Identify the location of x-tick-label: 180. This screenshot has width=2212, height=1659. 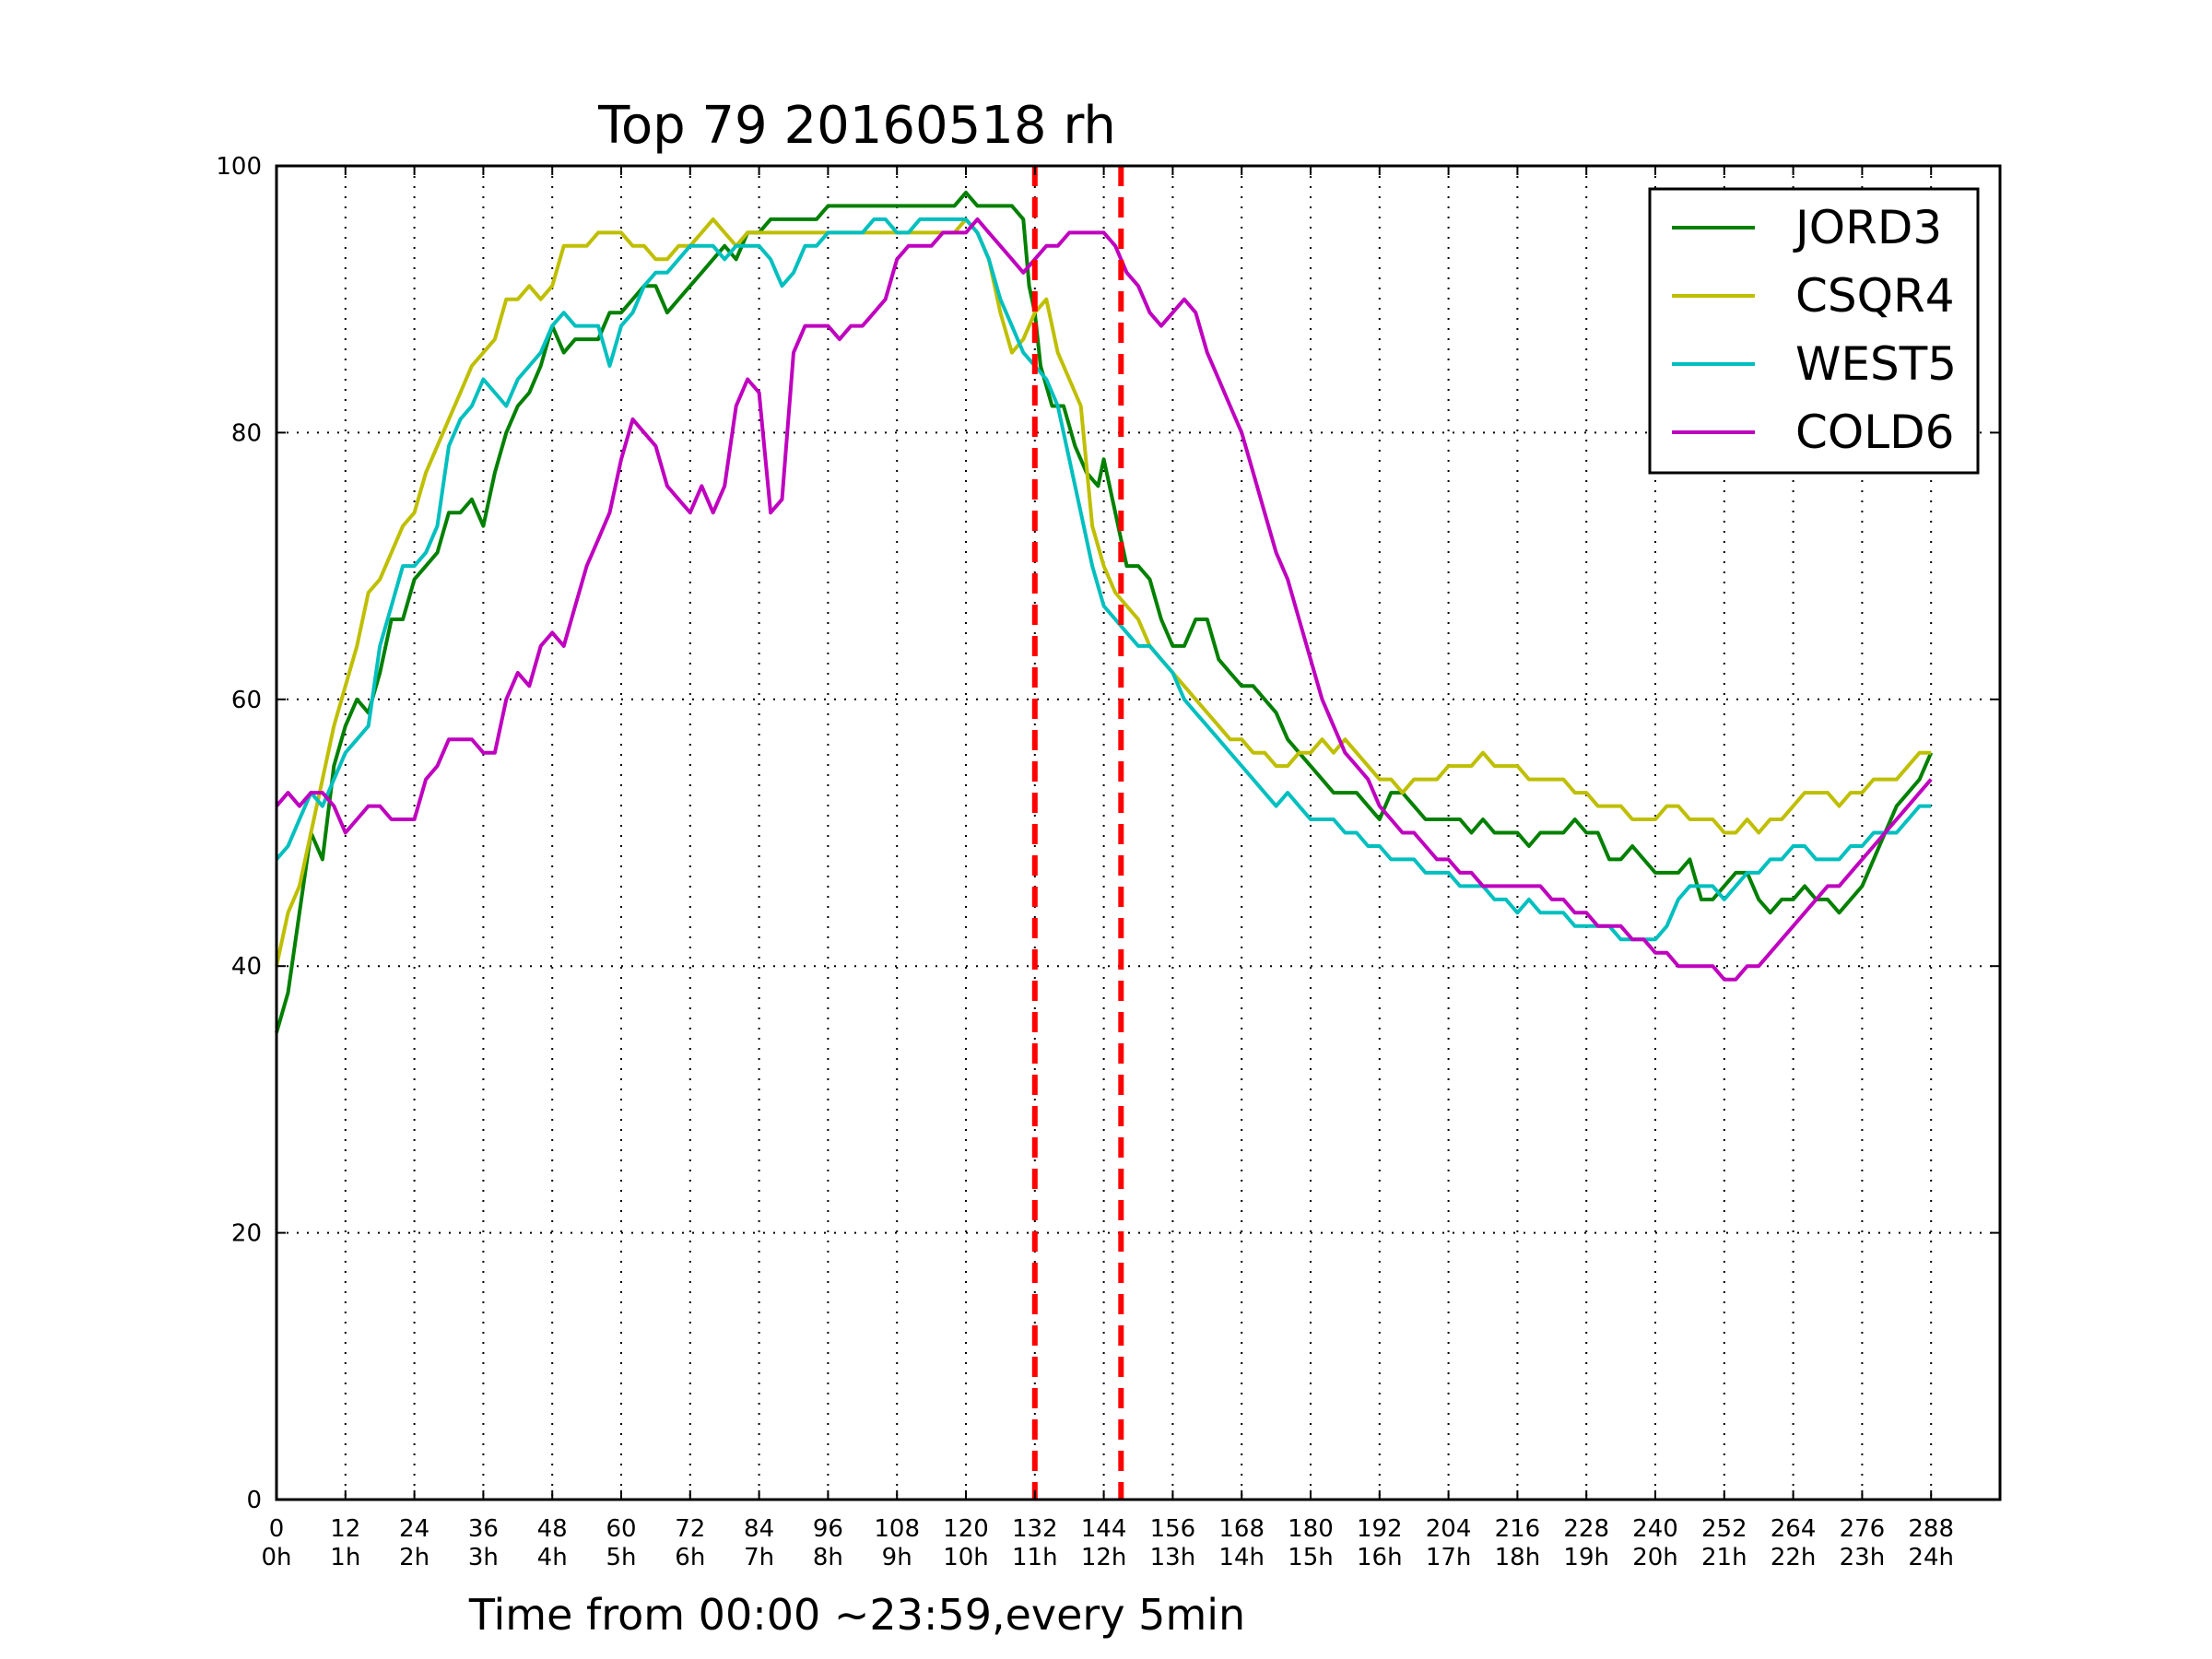
(1311, 1529).